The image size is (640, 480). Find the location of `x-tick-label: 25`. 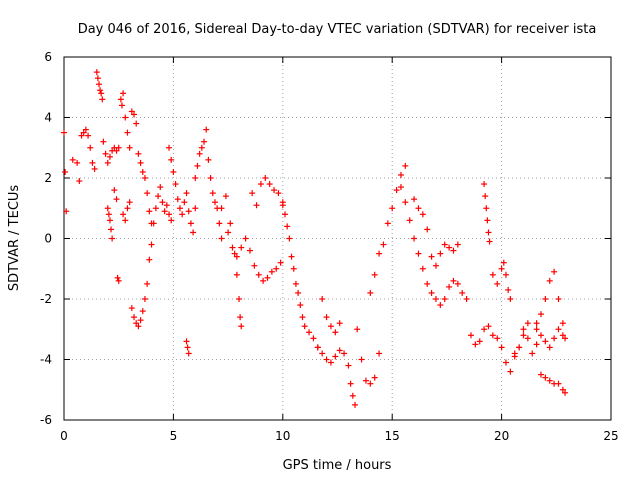

x-tick-label: 25 is located at coordinates (610, 436).